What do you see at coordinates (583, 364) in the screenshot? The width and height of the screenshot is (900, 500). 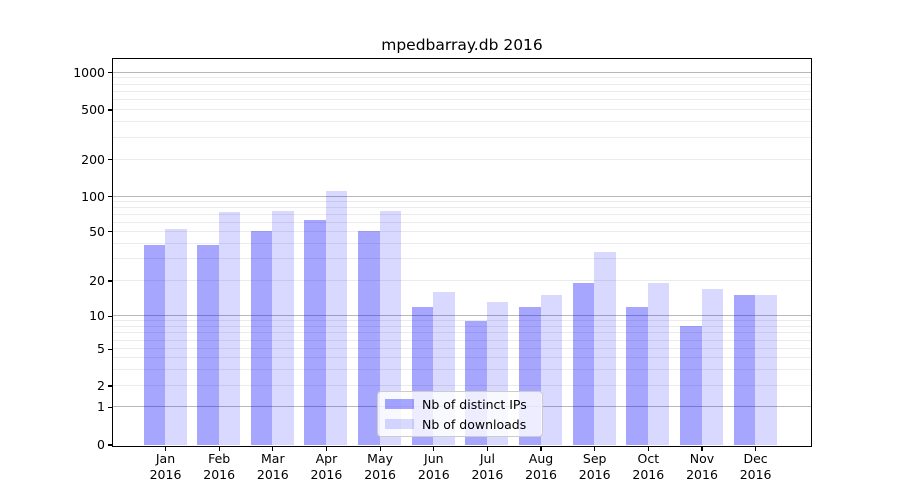 I see `bar-distinct-ips-sep` at bounding box center [583, 364].